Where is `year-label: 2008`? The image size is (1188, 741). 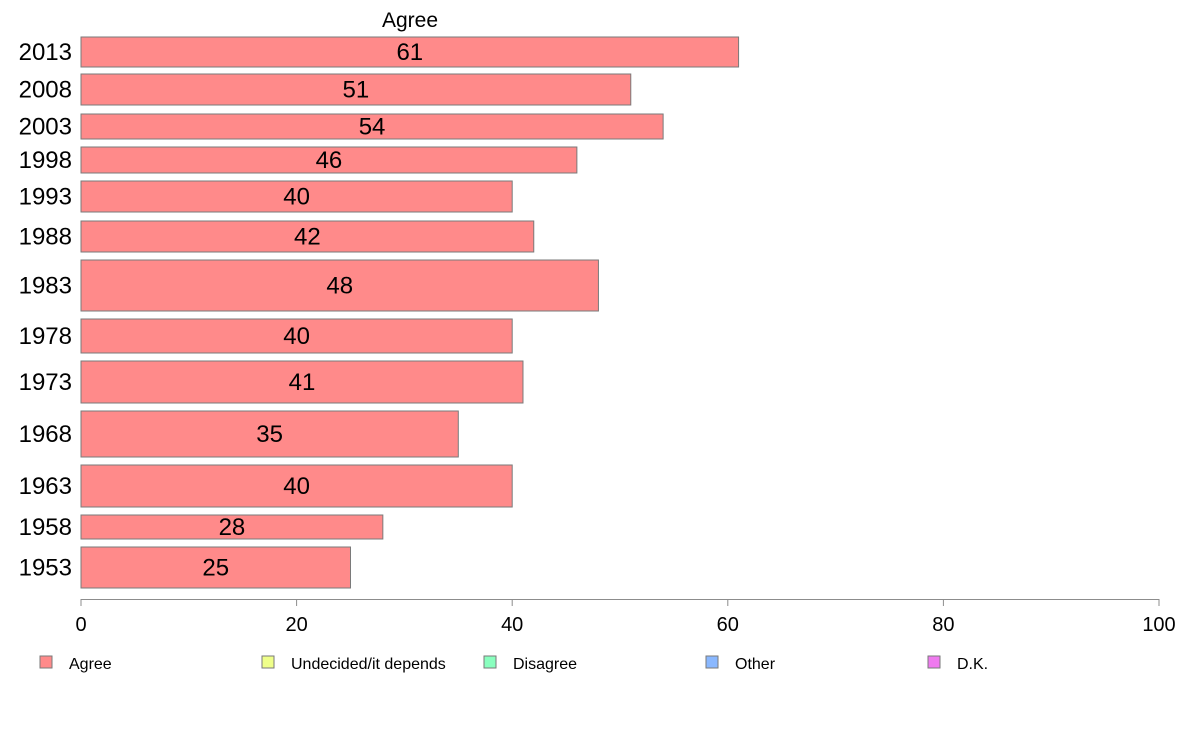 year-label: 2008 is located at coordinates (45, 90).